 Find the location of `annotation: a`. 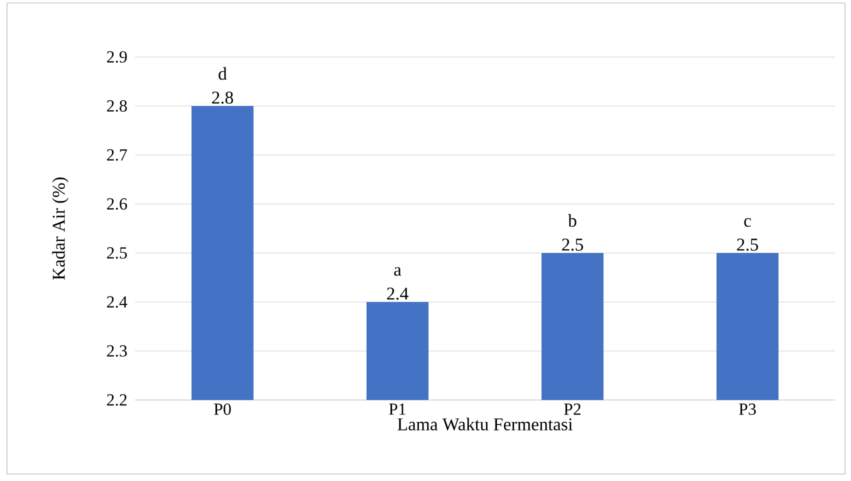

annotation: a is located at coordinates (398, 271).